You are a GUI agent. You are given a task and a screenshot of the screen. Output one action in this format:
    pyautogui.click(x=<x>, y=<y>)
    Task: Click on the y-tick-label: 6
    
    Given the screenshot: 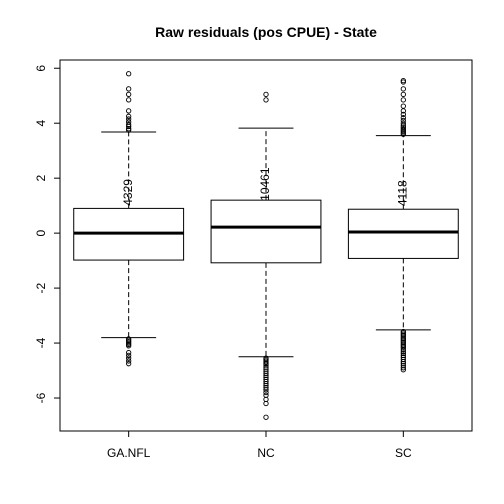 What is the action you would take?
    pyautogui.click(x=41, y=68)
    